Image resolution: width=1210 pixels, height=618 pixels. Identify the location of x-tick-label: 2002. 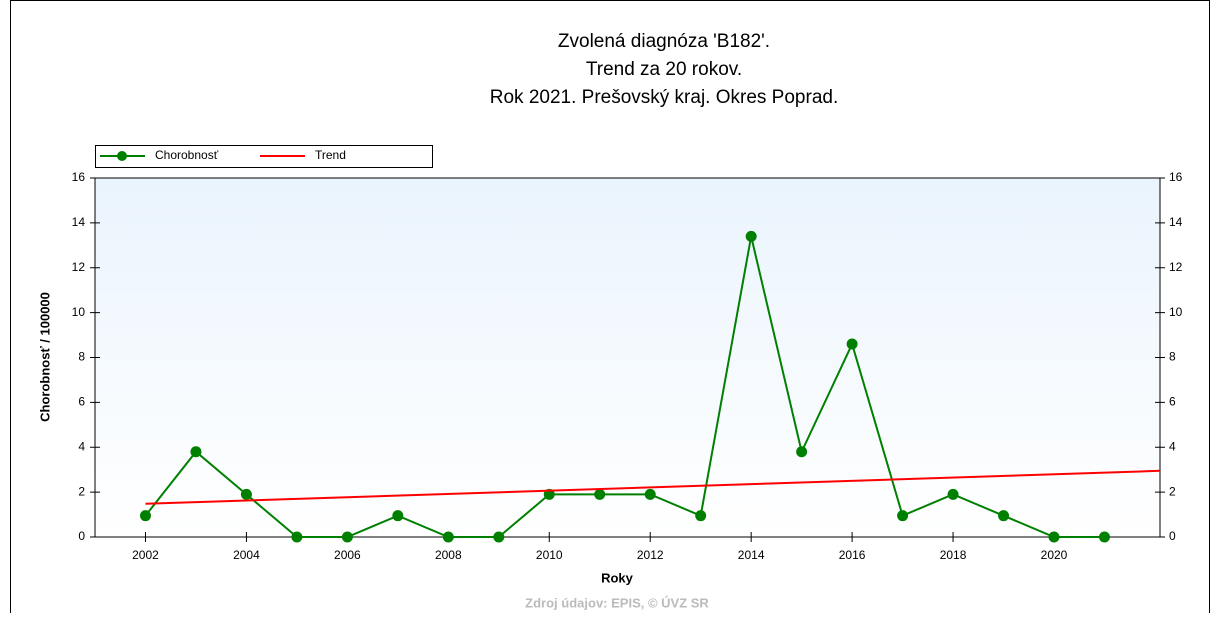
(145, 555).